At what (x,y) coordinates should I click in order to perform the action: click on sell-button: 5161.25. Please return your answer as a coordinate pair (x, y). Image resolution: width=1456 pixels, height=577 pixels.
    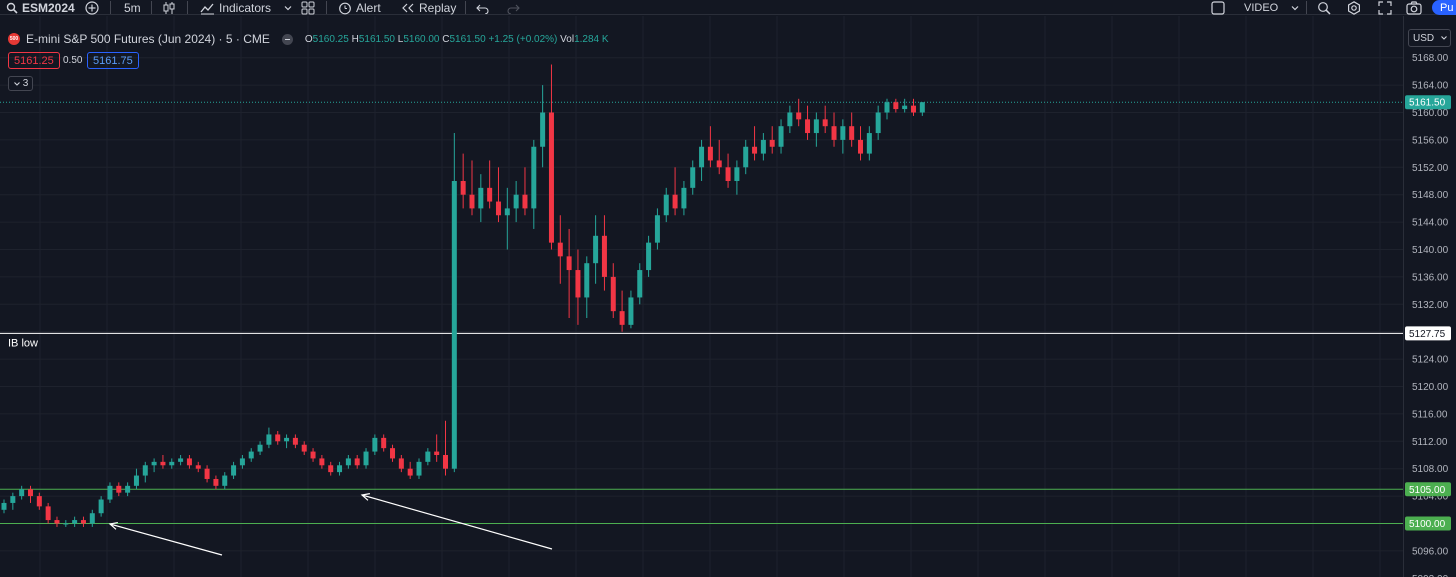
    Looking at the image, I should click on (34, 60).